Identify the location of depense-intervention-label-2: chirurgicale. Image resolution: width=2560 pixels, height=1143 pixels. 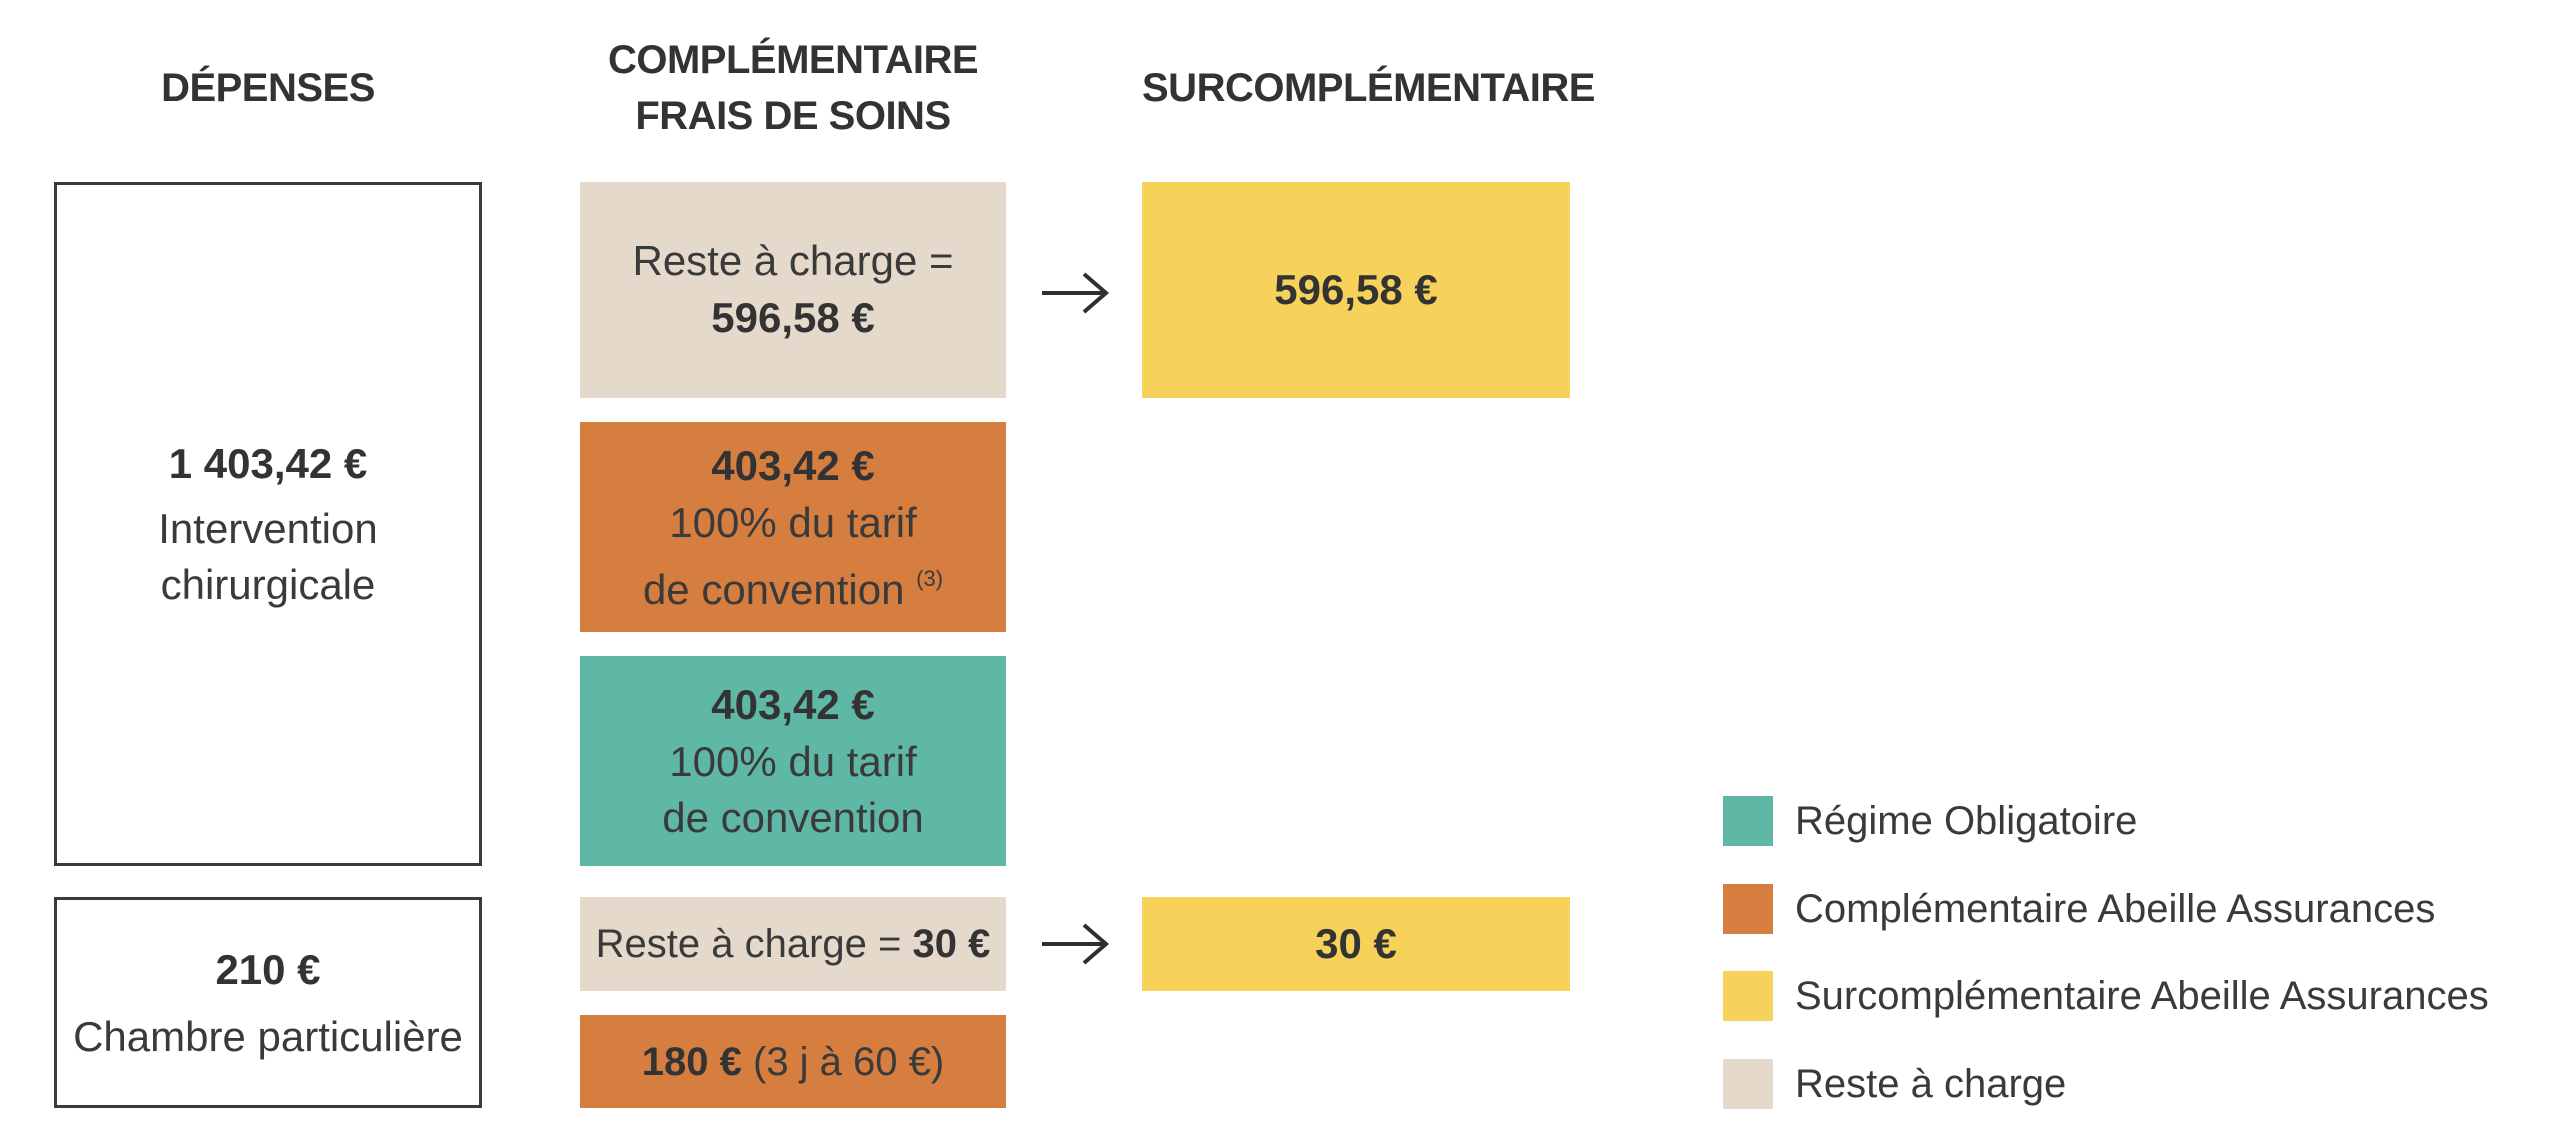
(268, 584).